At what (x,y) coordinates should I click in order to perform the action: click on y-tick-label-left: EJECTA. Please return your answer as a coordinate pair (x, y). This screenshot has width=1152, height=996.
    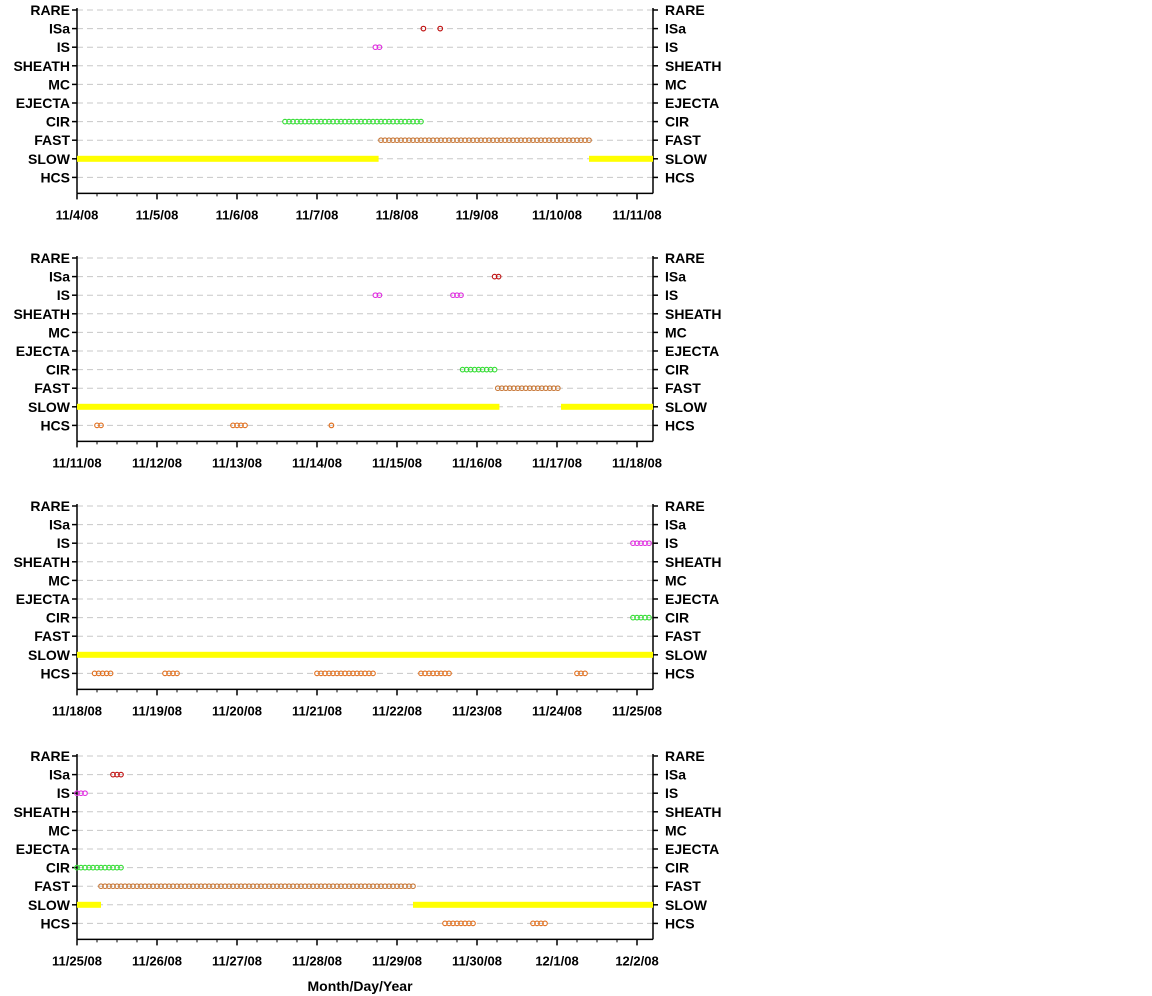
    Looking at the image, I should click on (43, 103).